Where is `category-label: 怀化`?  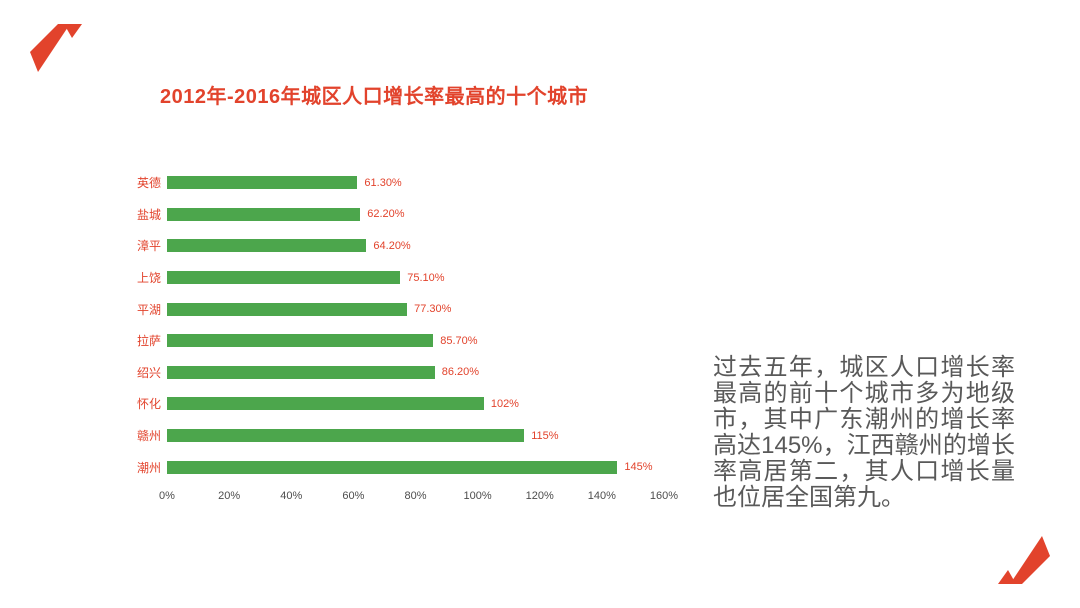
category-label: 怀化 is located at coordinates (148, 404).